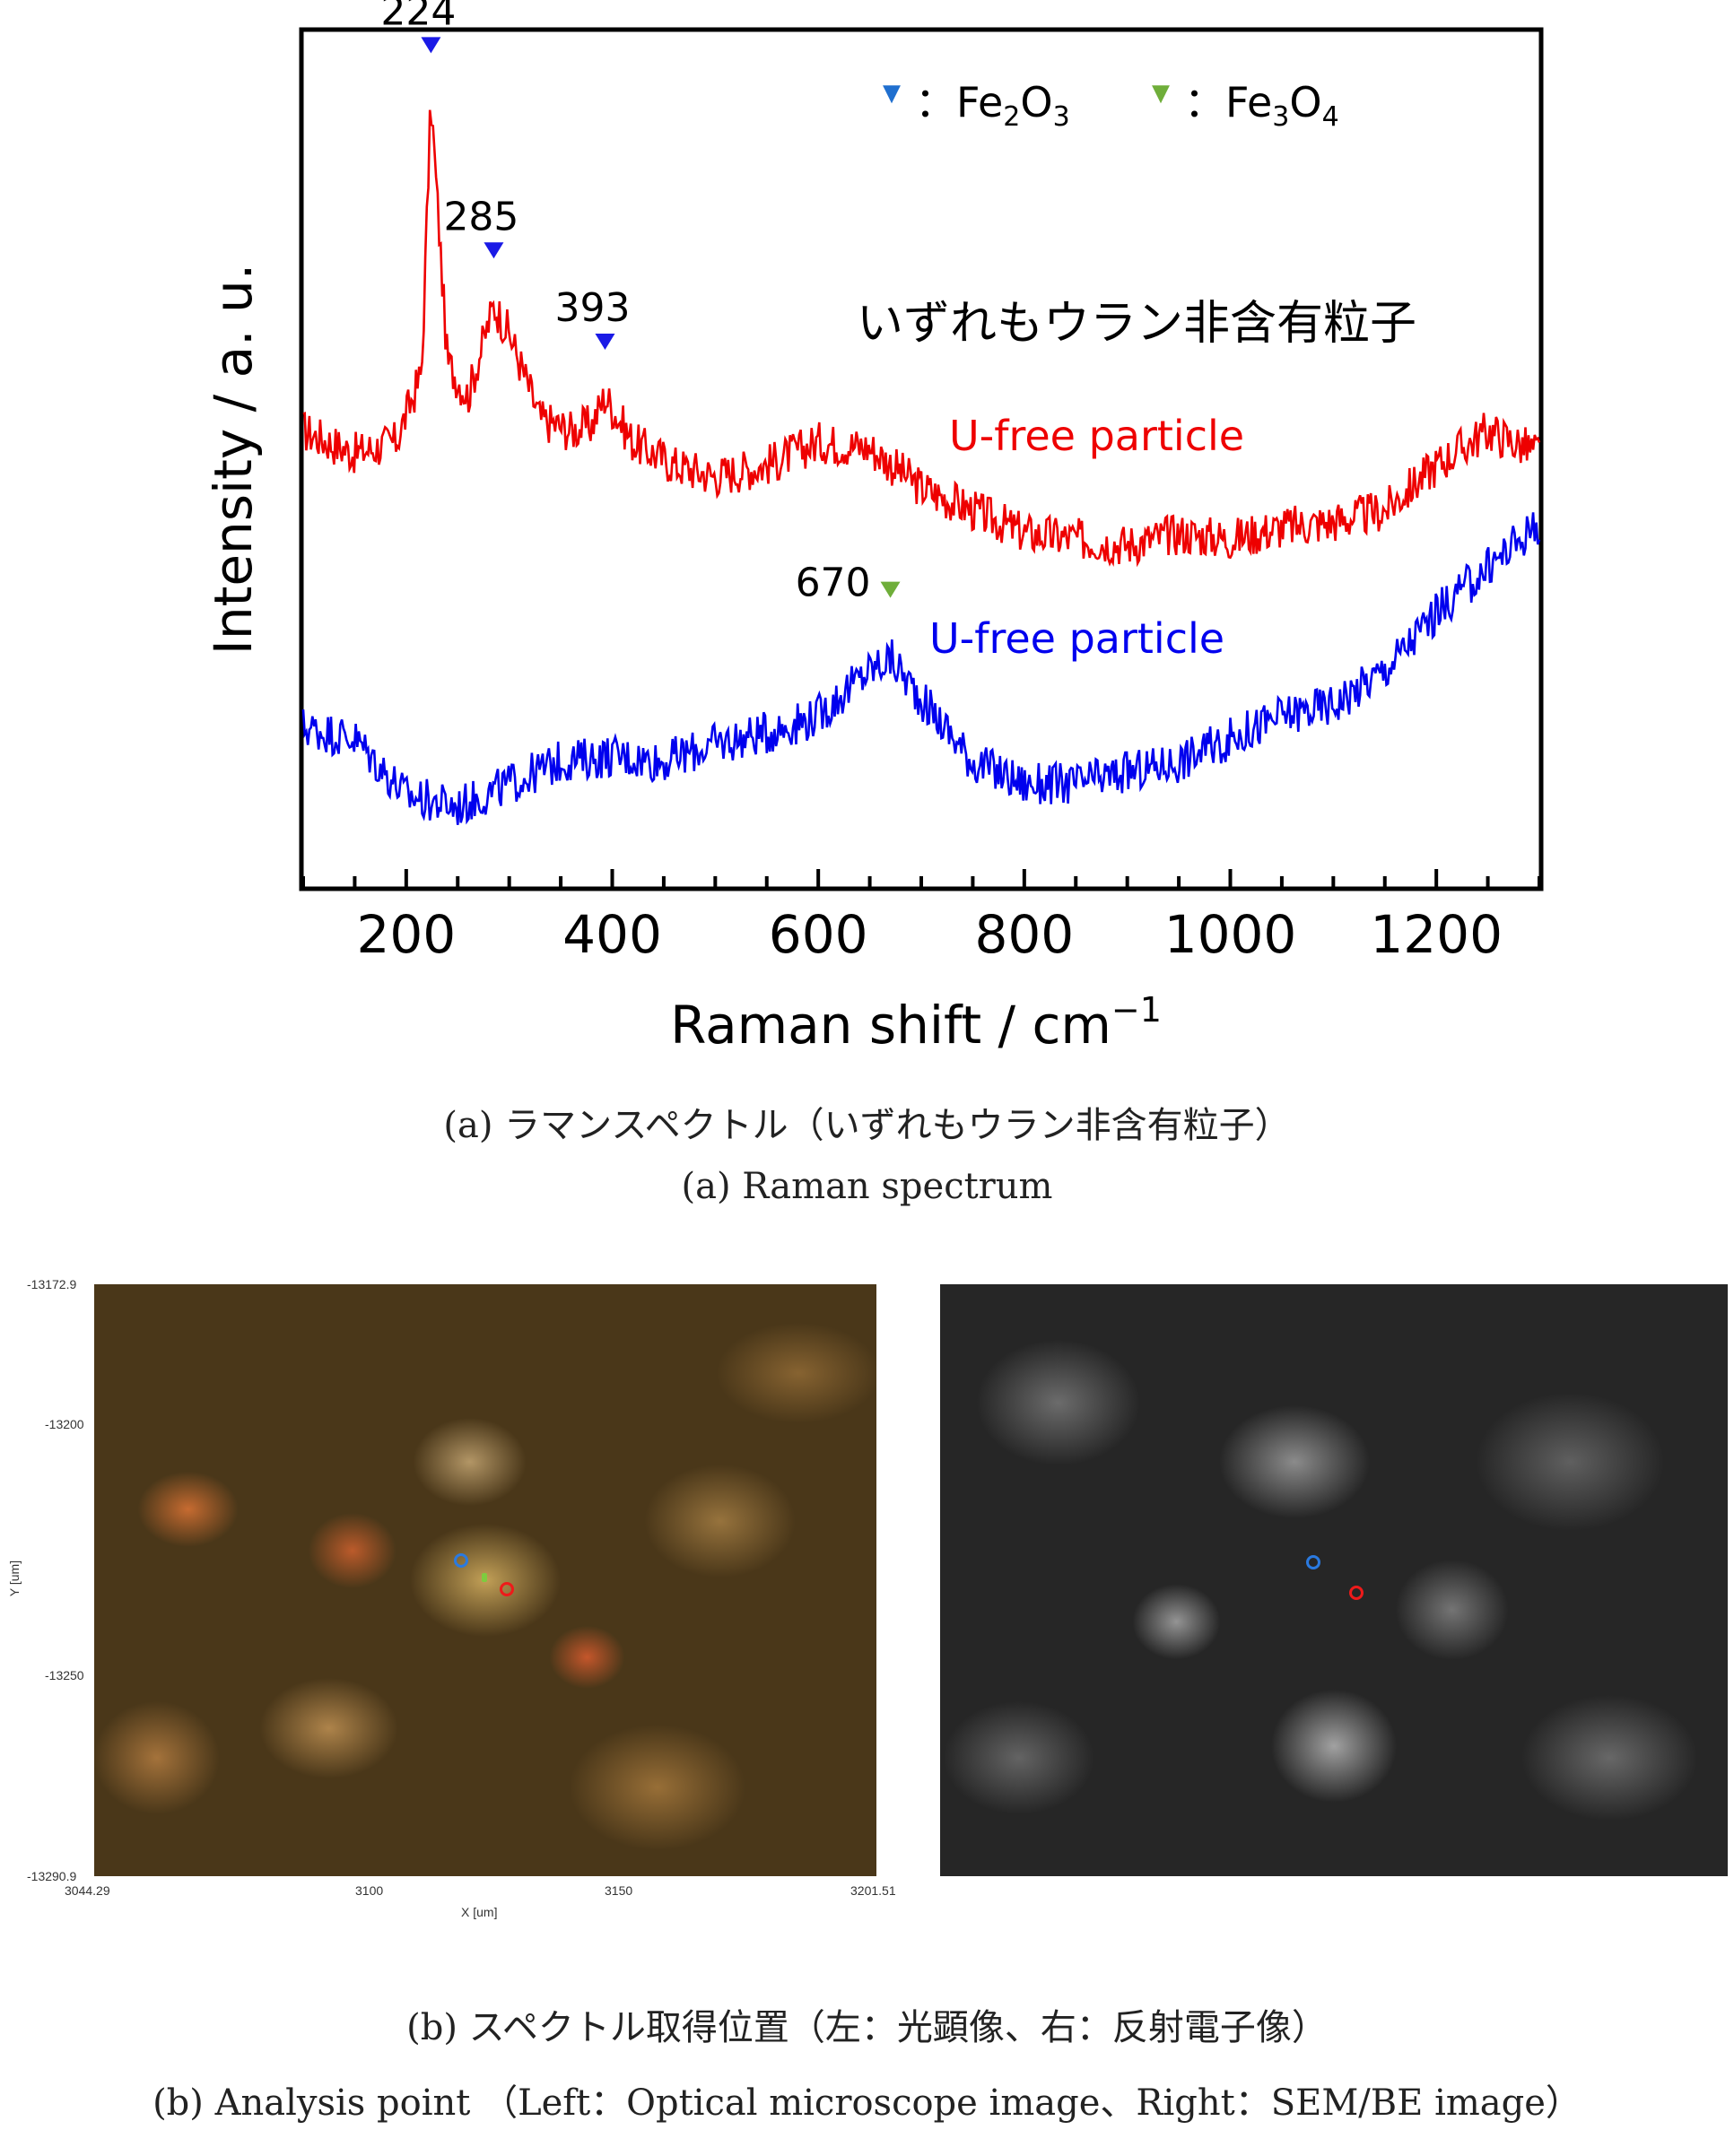 This screenshot has height=2156, width=1734. I want to click on annotation-jp: いずれもウラン非含有粒子, so click(1136, 324).